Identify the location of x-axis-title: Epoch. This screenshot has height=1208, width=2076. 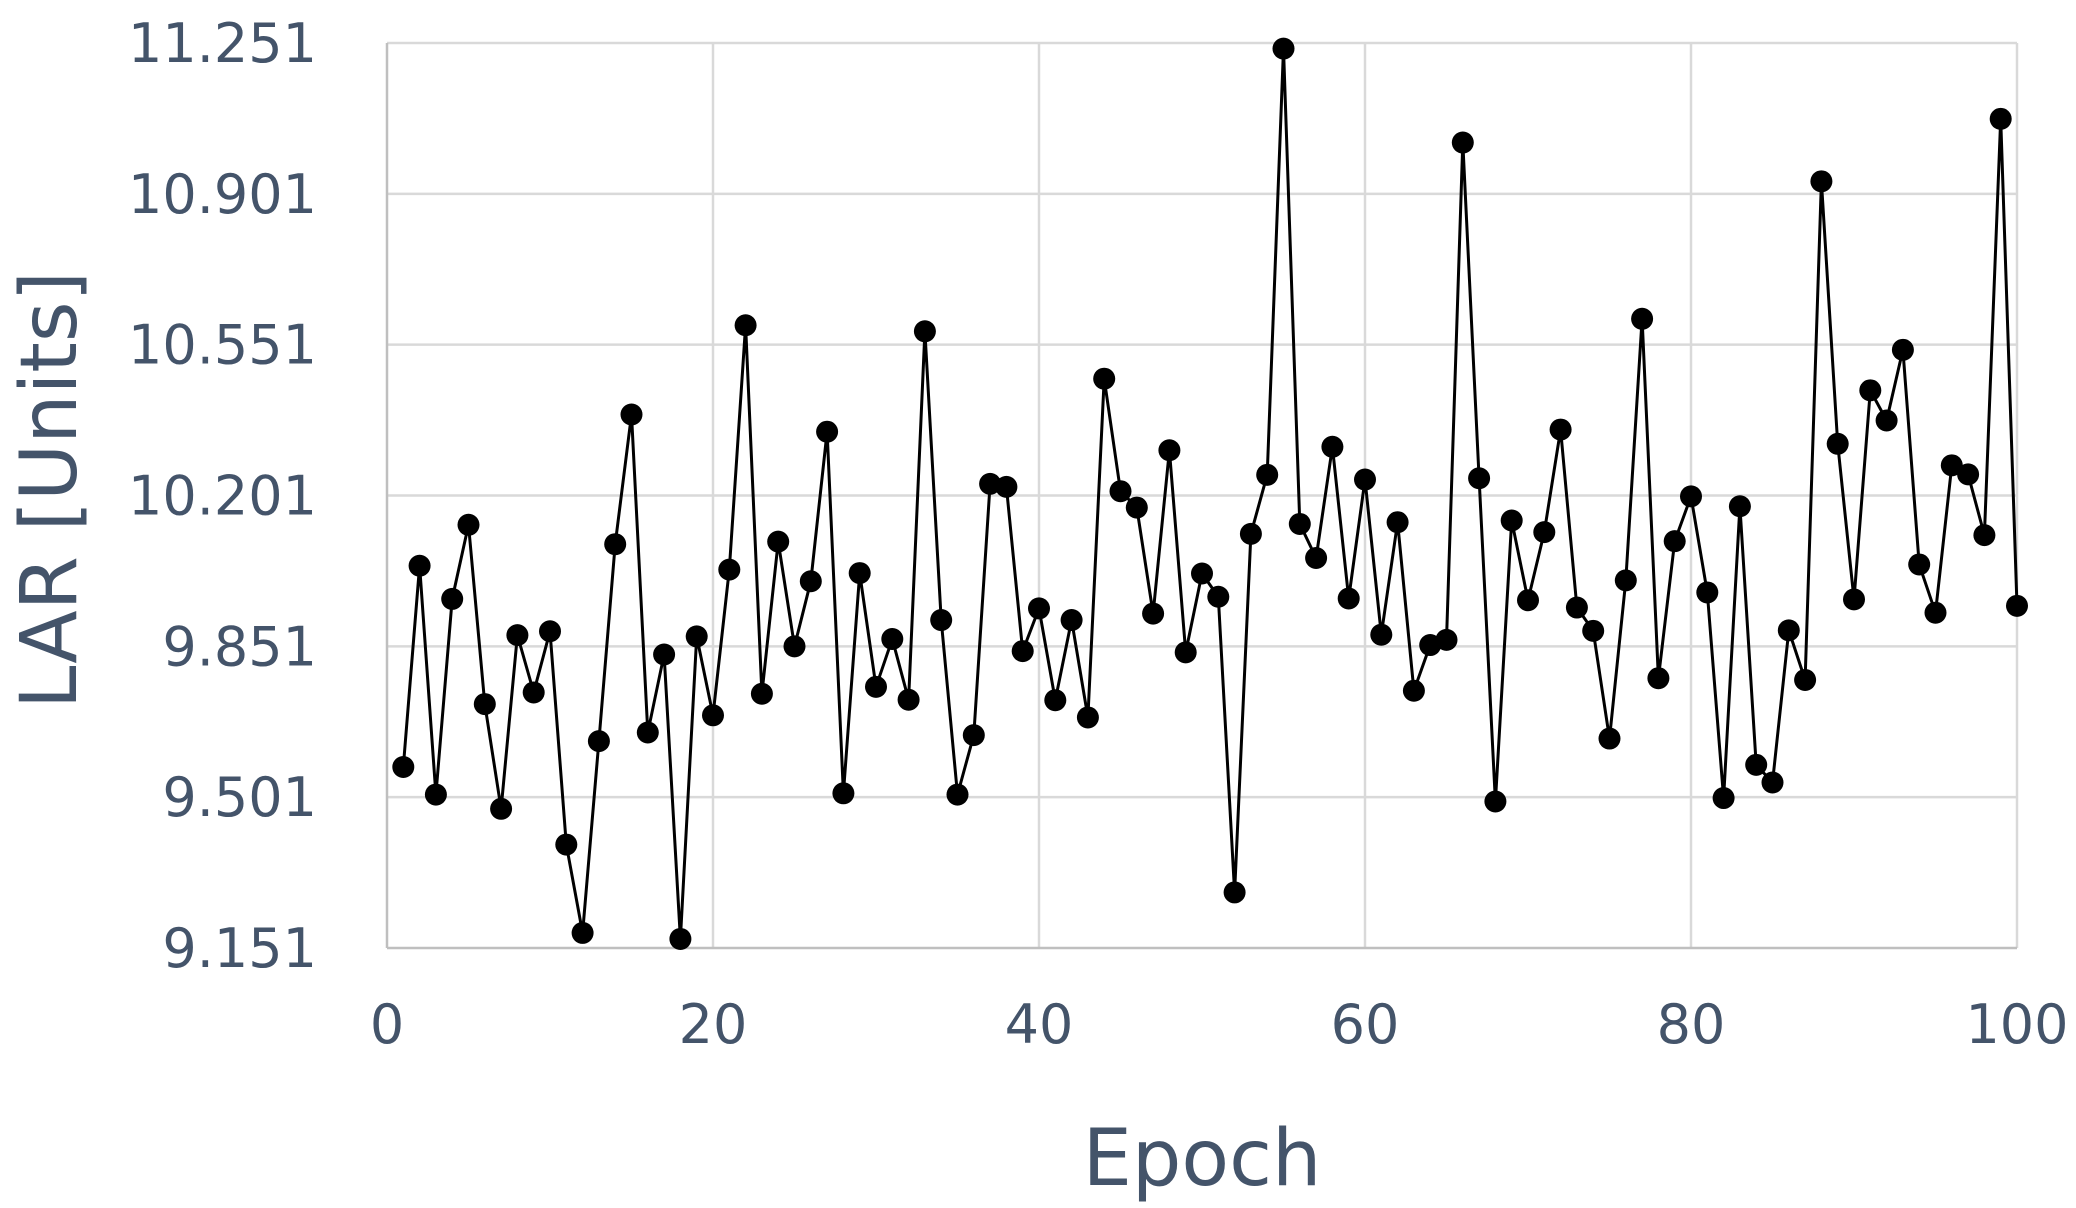
(1202, 1159).